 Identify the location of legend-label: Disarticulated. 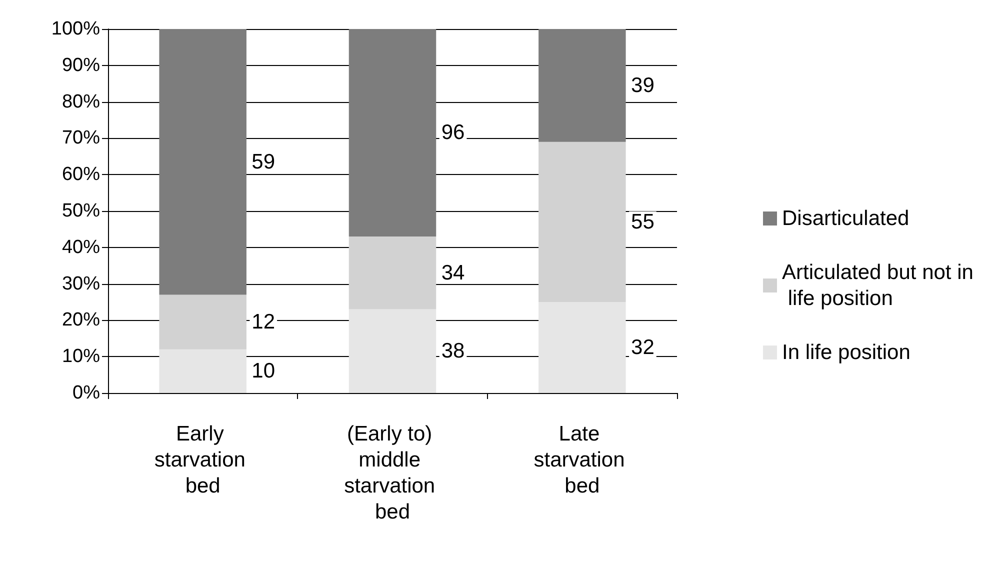
(846, 218).